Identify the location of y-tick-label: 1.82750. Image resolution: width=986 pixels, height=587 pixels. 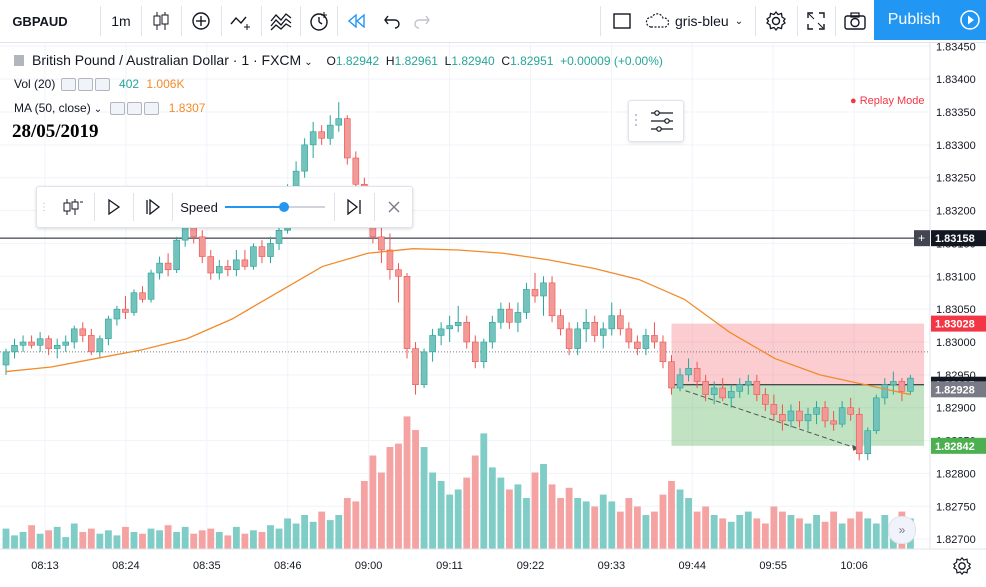
(956, 507).